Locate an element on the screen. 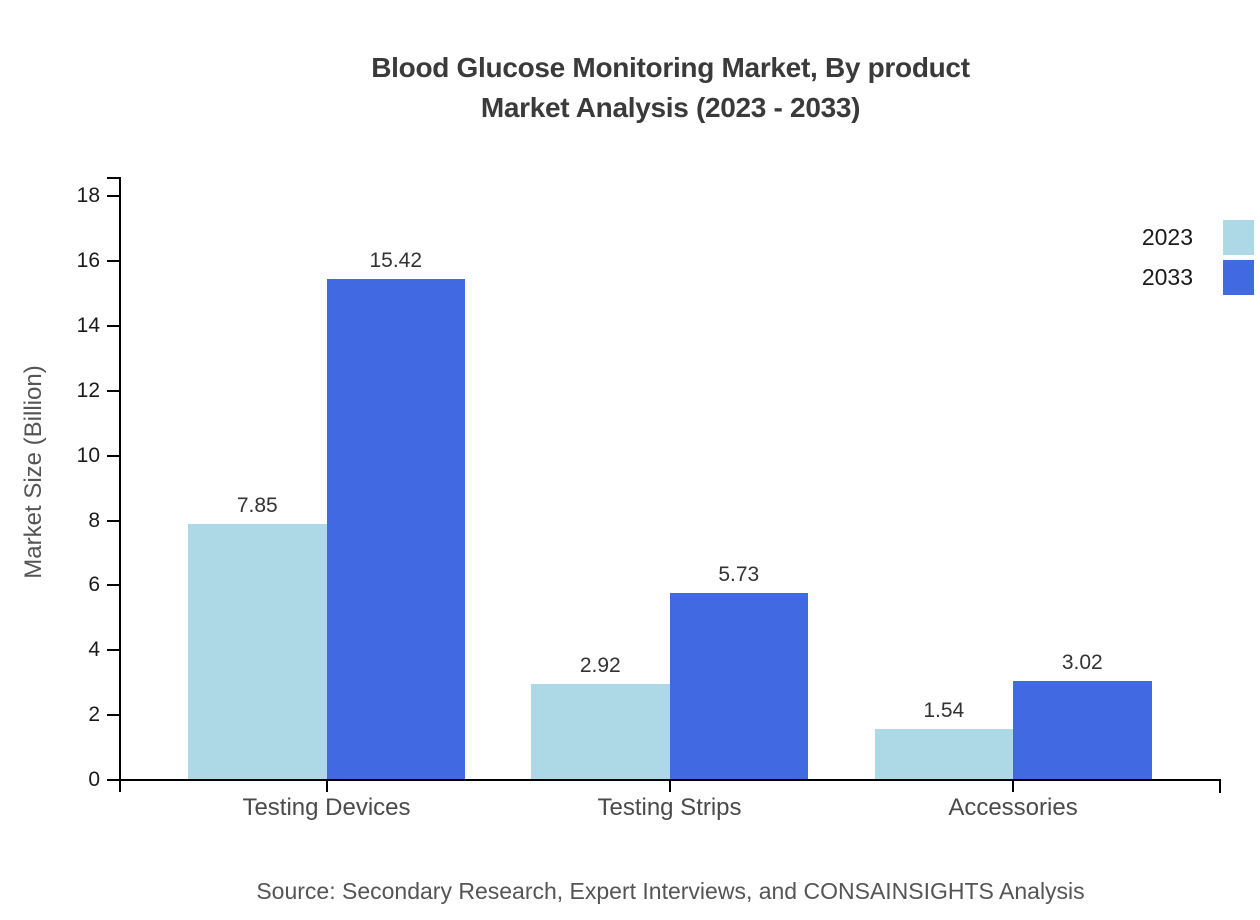  y-axis-tick-label-4: 4 is located at coordinates (94, 649).